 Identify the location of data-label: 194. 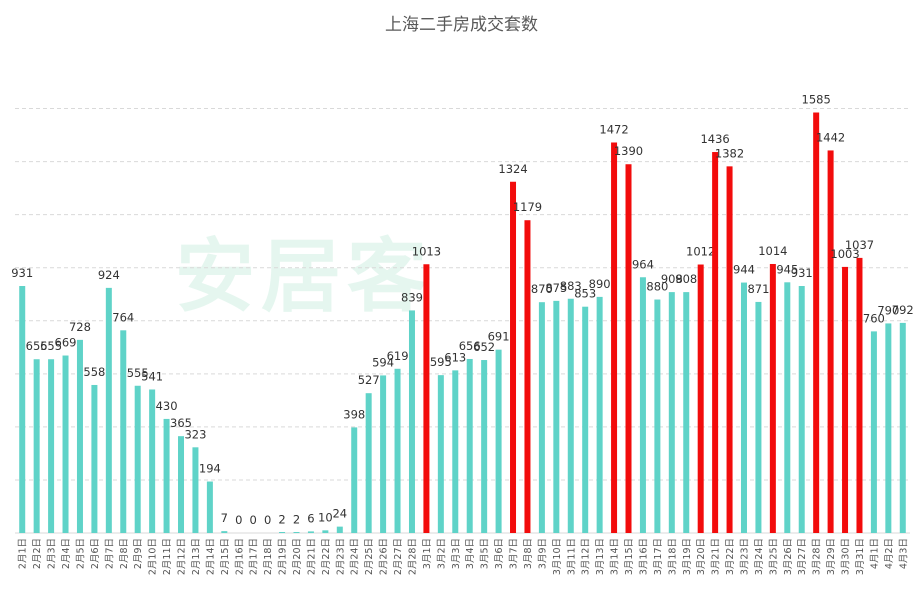
(210, 469).